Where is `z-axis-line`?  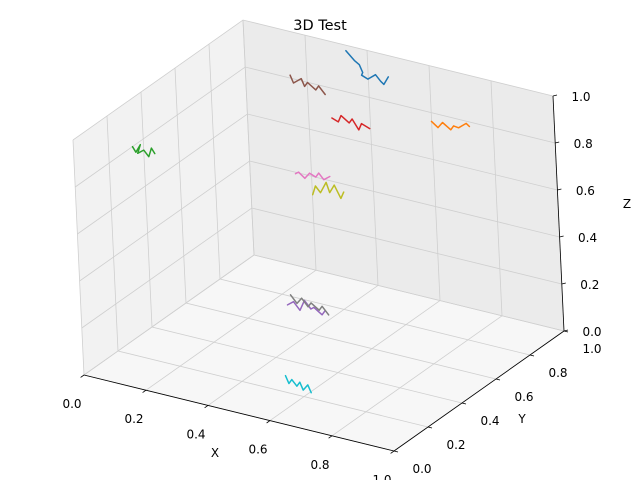
z-axis-line is located at coordinates (558, 213).